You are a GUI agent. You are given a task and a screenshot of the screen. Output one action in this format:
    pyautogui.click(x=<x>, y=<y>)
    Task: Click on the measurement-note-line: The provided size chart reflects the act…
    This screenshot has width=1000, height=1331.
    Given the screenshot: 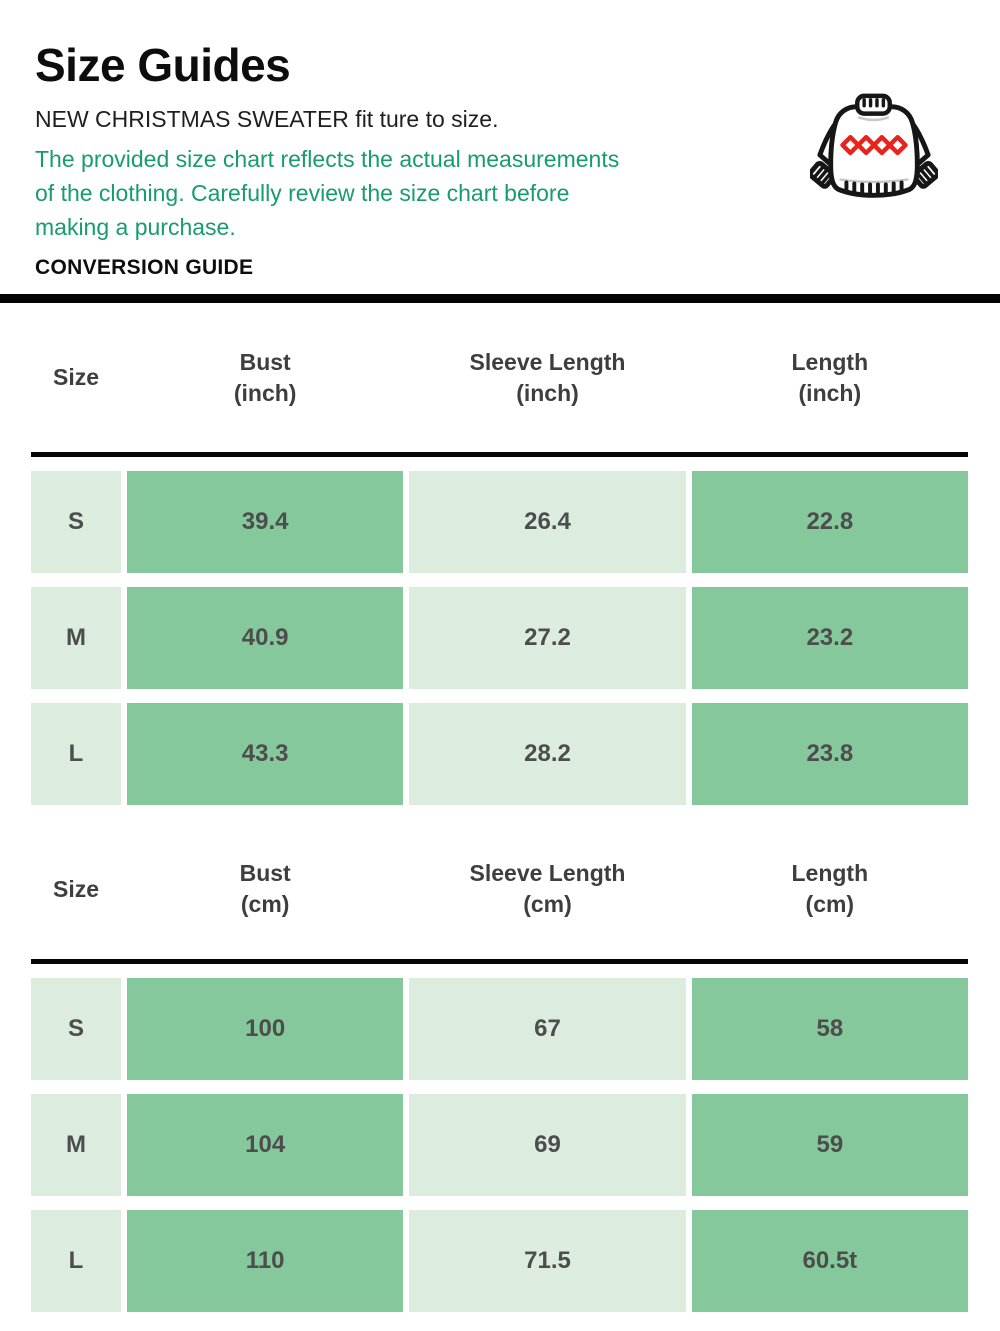 What is the action you would take?
    pyautogui.click(x=327, y=159)
    